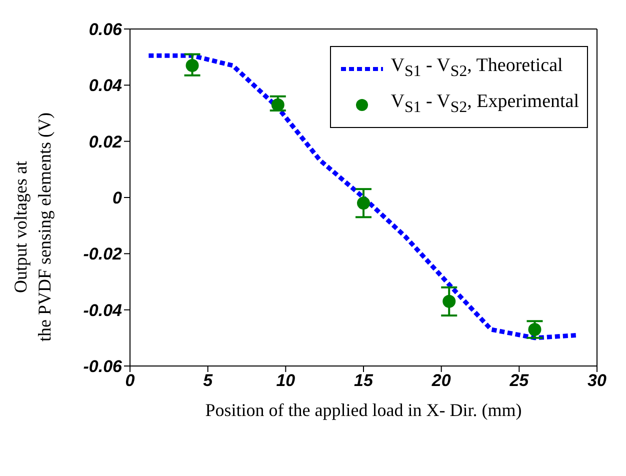 This screenshot has width=626, height=476. What do you see at coordinates (32, 227) in the screenshot?
I see `y-axis-title: Output voltages at the PVDF sensing elements (V)` at bounding box center [32, 227].